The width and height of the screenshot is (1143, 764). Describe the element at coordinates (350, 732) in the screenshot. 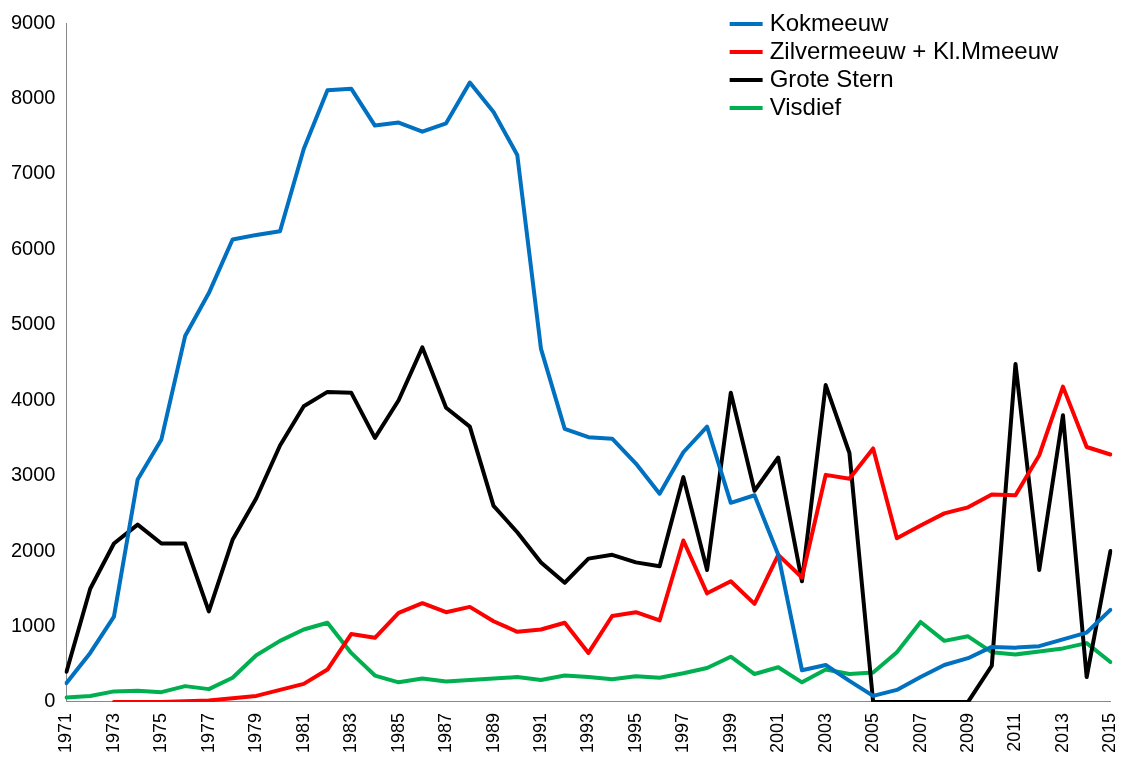

I see `x-tick-label: 1983` at that location.